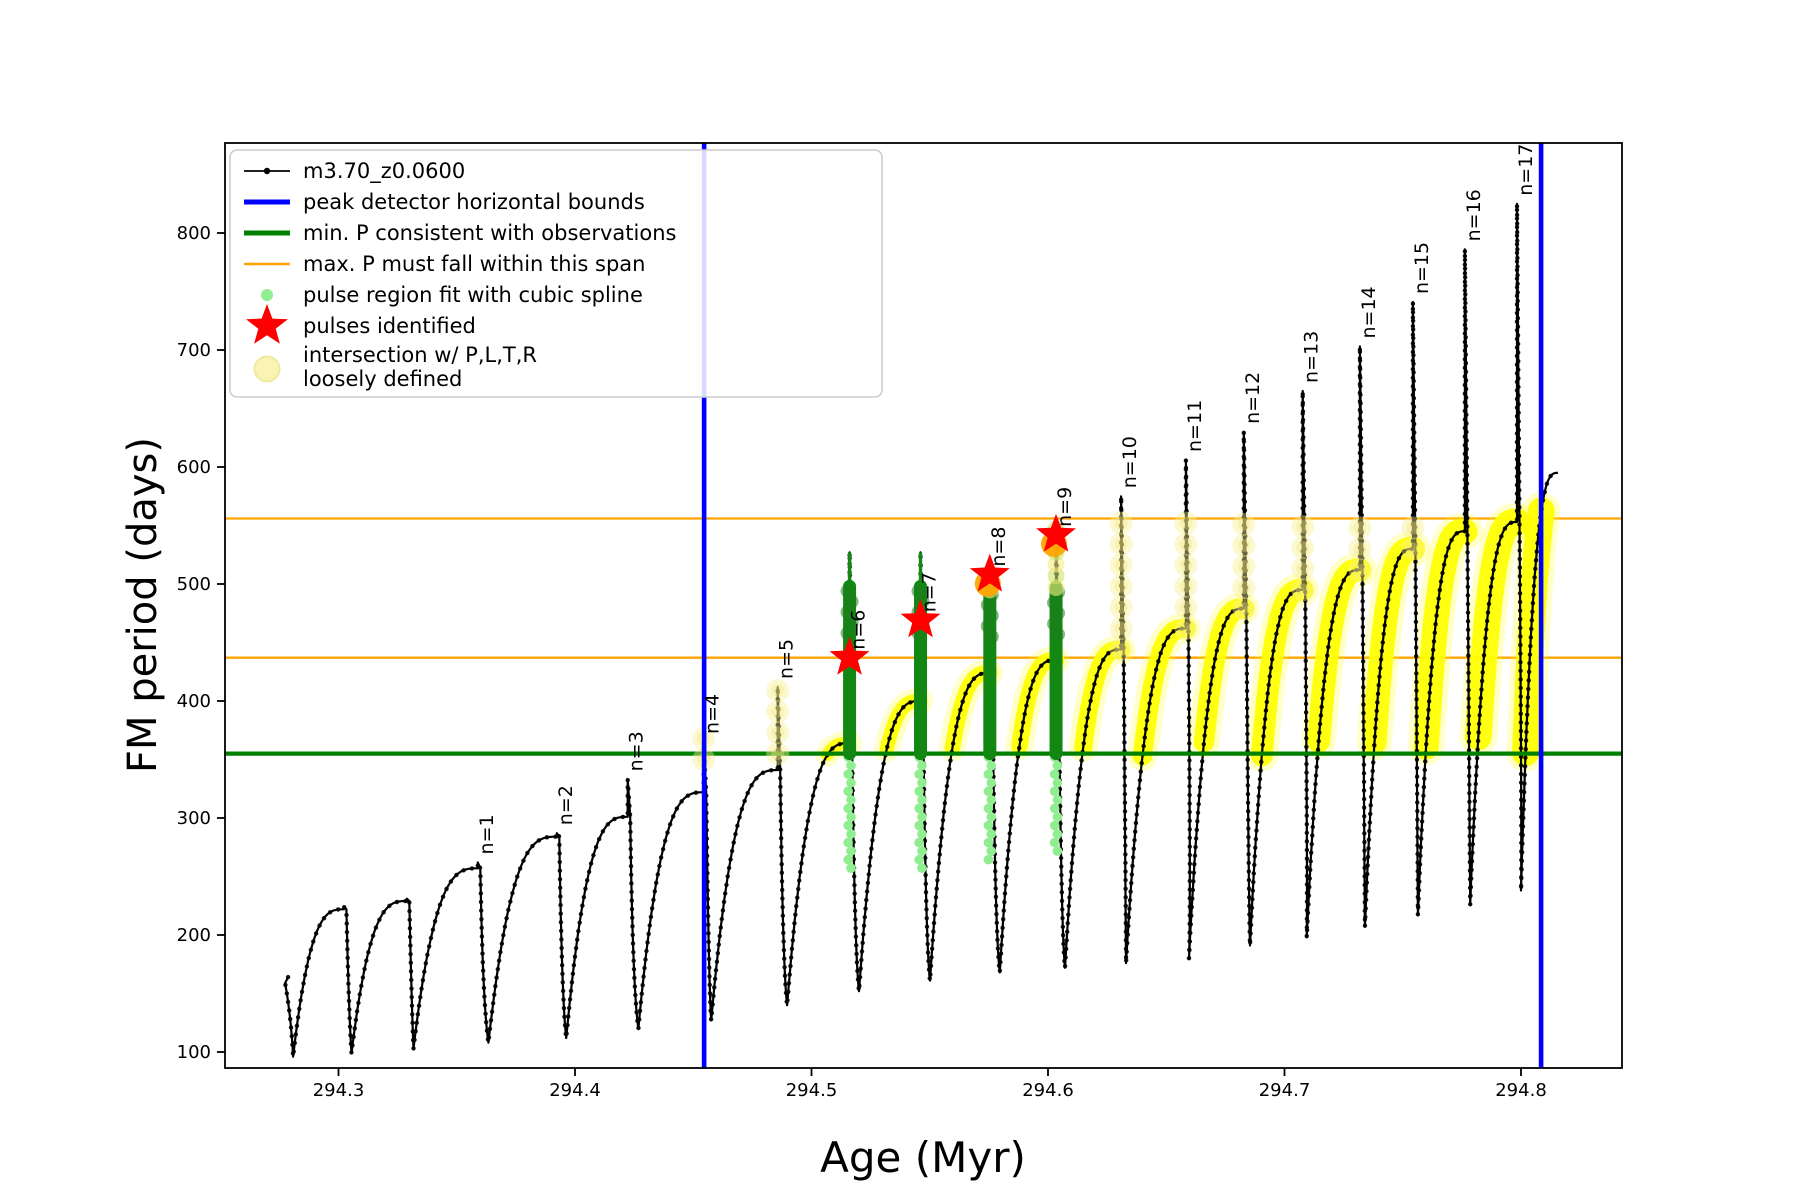  I want to click on greenyellow-dot, so click(1056, 564).